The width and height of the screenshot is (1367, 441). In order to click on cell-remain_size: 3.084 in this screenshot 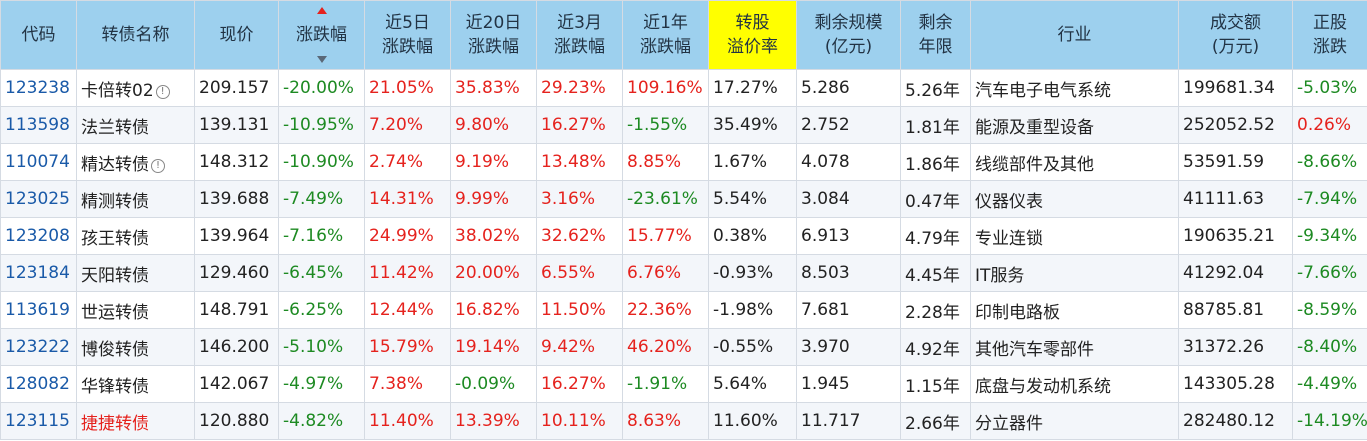, I will do `click(848, 199)`.